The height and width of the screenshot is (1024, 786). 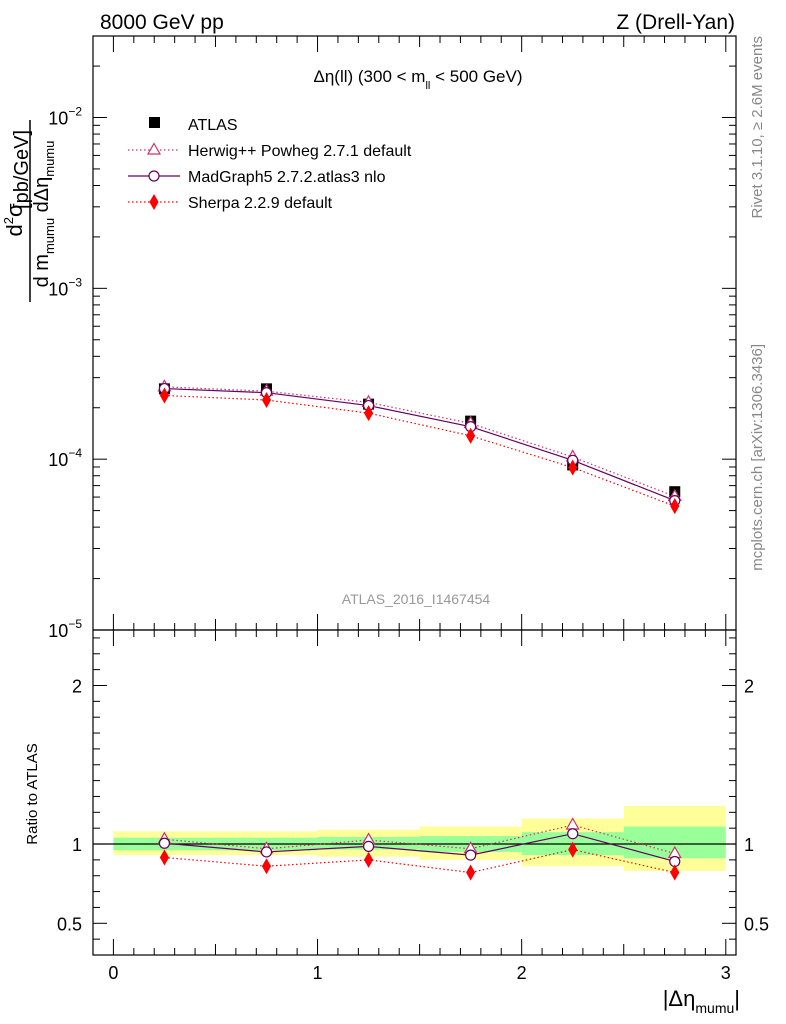 I want to click on analysis-id: ATLAS_2016_I1467454, so click(x=416, y=599).